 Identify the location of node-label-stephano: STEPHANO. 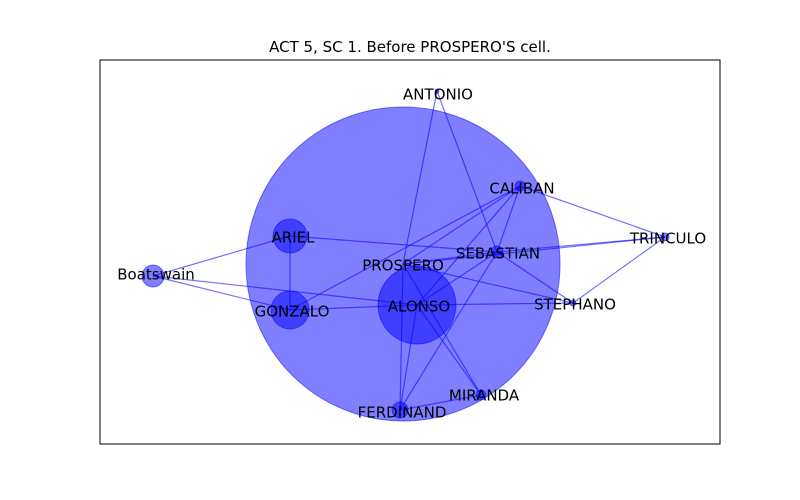
(575, 305).